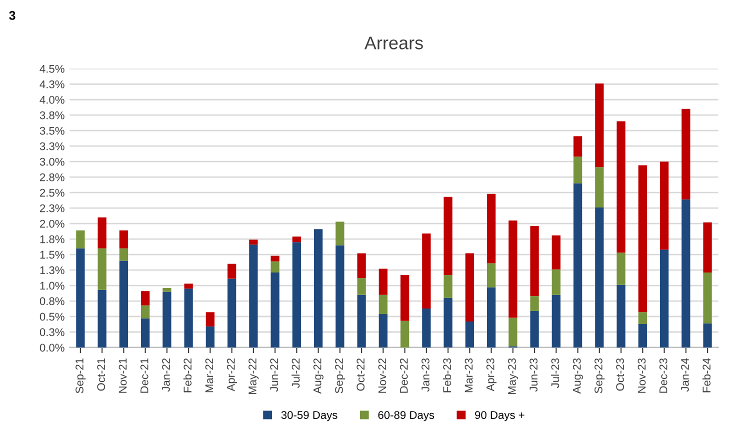 The width and height of the screenshot is (733, 429). Describe the element at coordinates (144, 375) in the screenshot. I see `x-tick-label: Dec-21` at that location.